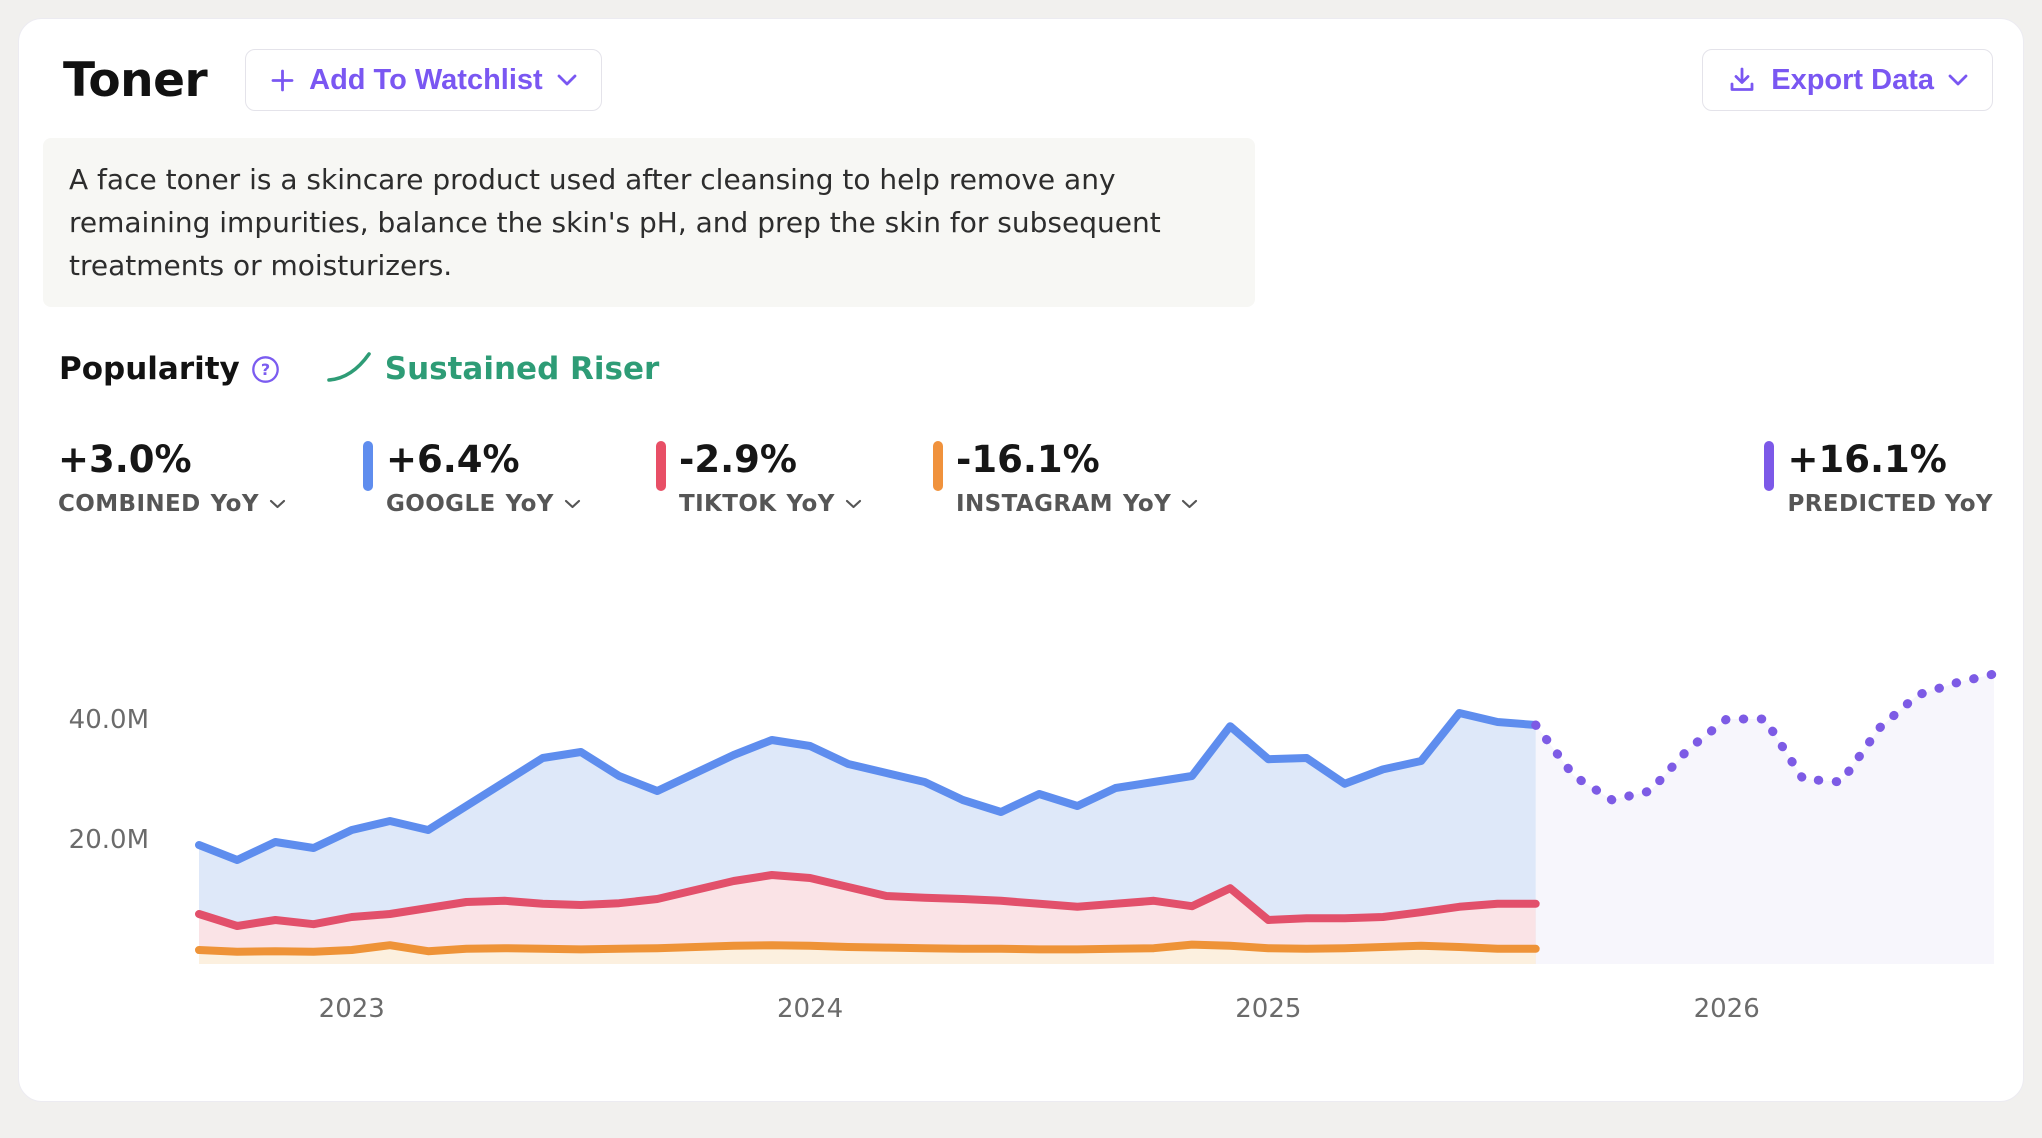 The width and height of the screenshot is (2042, 1138). What do you see at coordinates (810, 1009) in the screenshot?
I see `x-axis-tick-label: 2024` at bounding box center [810, 1009].